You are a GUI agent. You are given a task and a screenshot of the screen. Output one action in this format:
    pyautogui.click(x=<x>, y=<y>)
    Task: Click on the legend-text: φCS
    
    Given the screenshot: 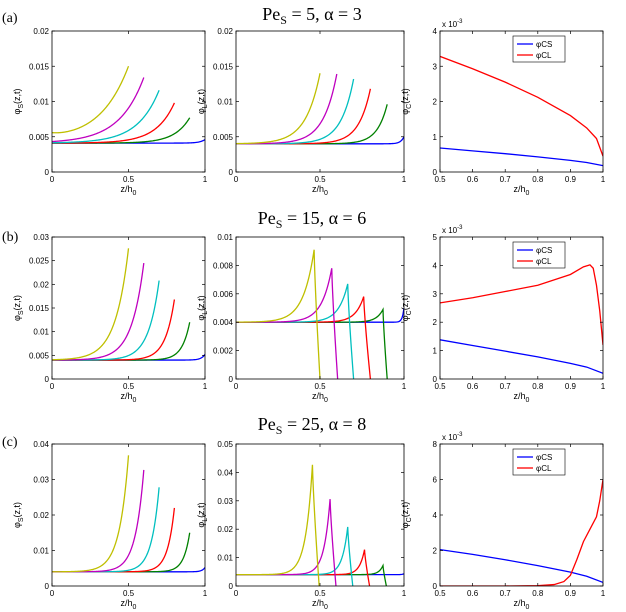 What is the action you would take?
    pyautogui.click(x=544, y=250)
    